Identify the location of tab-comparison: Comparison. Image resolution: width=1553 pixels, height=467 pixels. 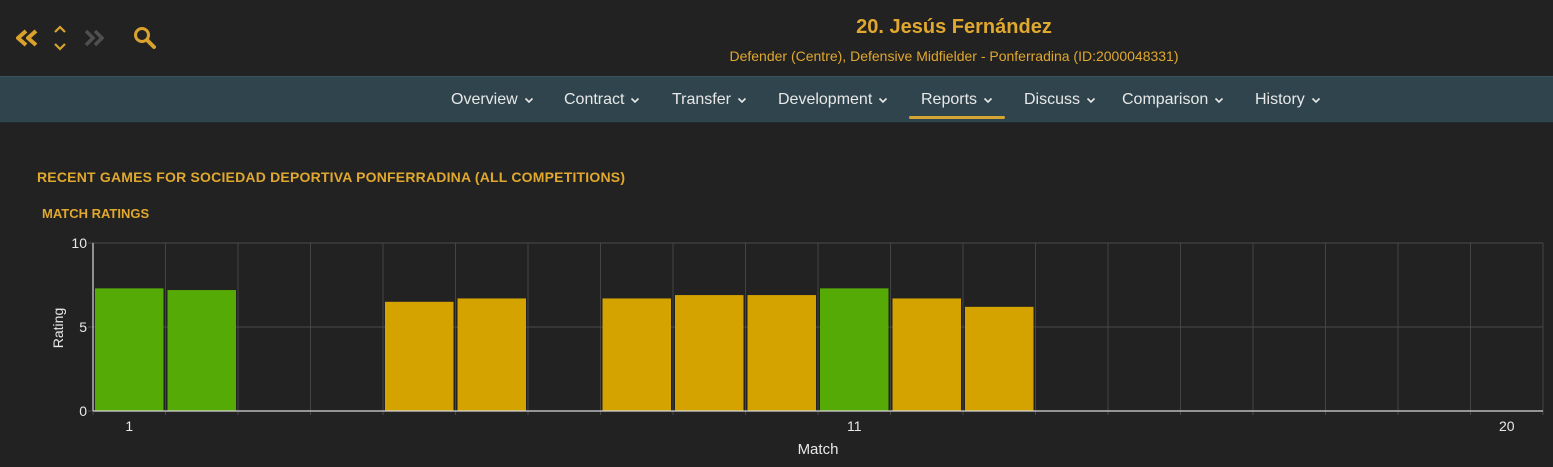
(1173, 100).